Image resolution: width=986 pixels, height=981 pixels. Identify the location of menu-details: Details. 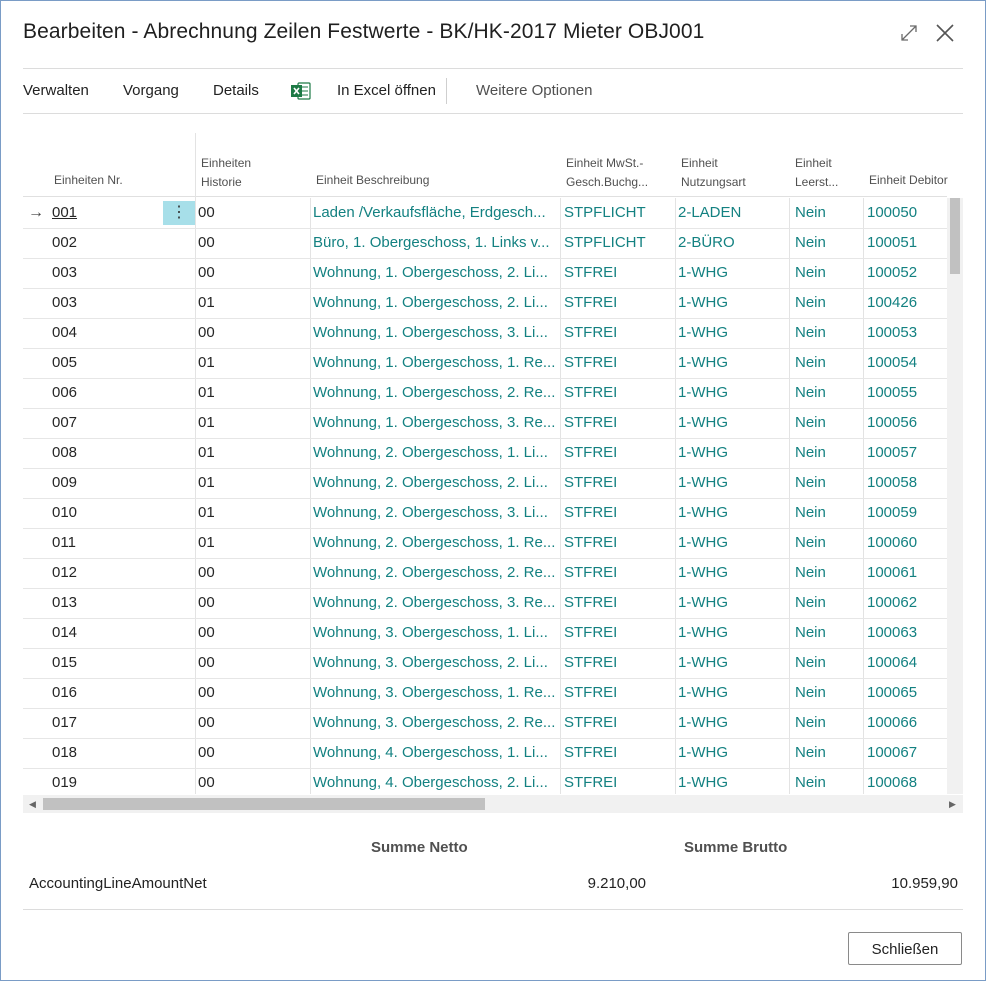
(236, 90).